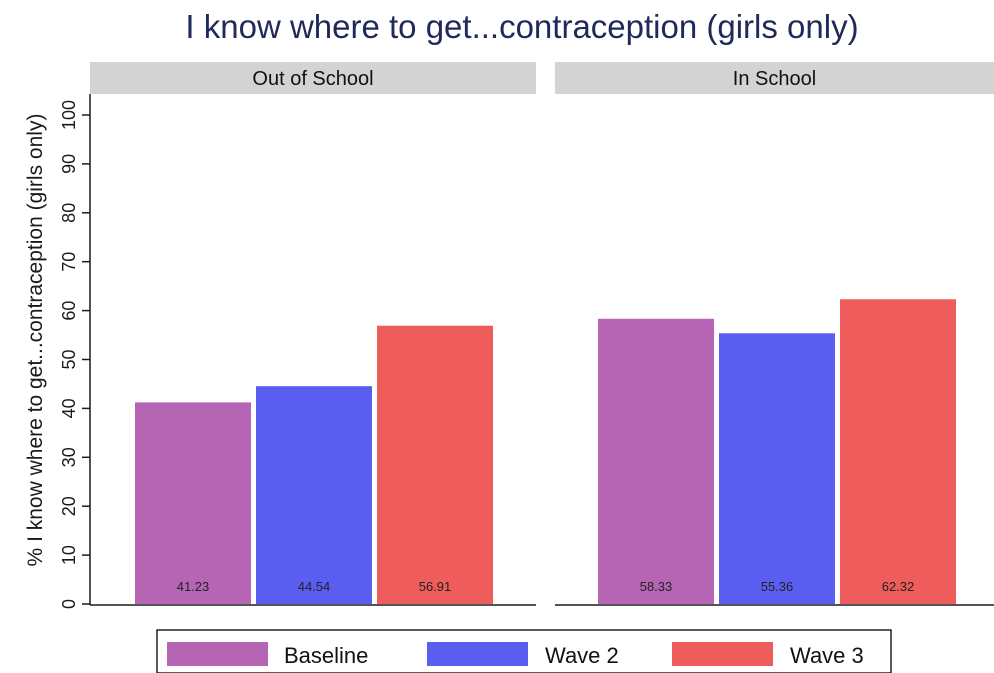  I want to click on legend: Baseline Wave 2 Wave 3, so click(524, 651).